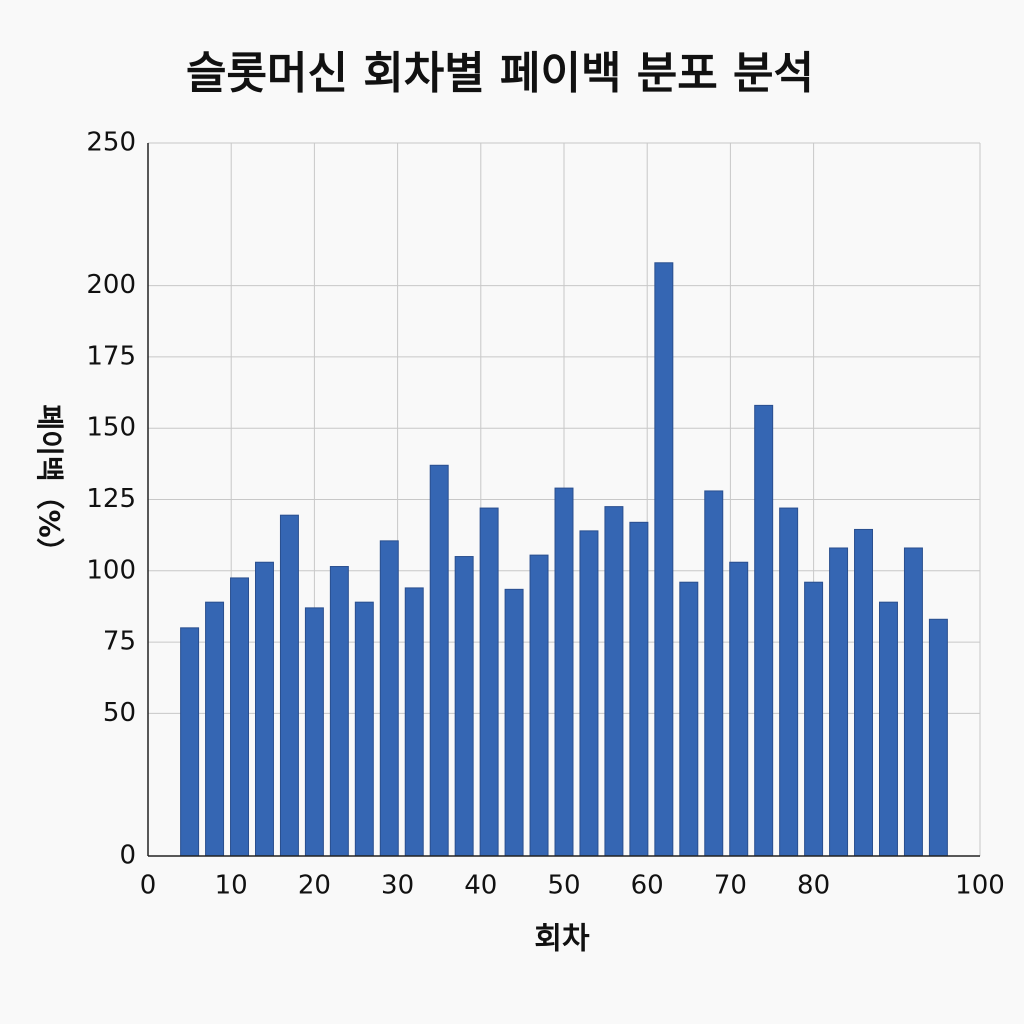 The width and height of the screenshot is (1024, 1024). Describe the element at coordinates (127, 856) in the screenshot. I see `y-tick-label: 0` at that location.